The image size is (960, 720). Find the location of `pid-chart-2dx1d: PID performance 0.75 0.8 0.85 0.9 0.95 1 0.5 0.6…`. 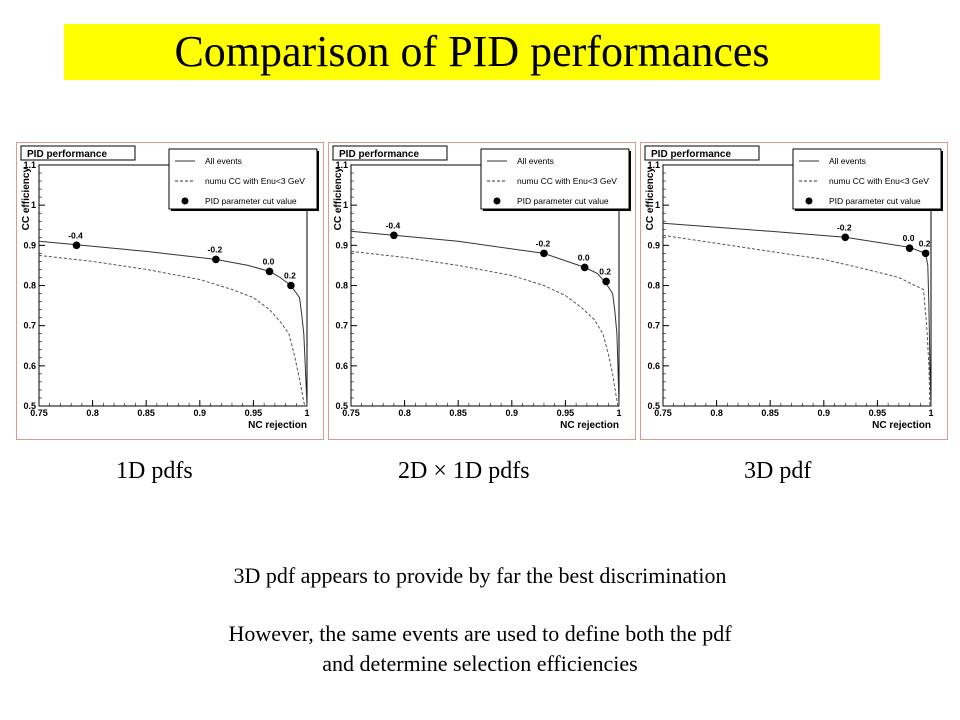

pid-chart-2dx1d: PID performance 0.75 0.8 0.85 0.9 0.95 1 0.5 0.6… is located at coordinates (481, 288).